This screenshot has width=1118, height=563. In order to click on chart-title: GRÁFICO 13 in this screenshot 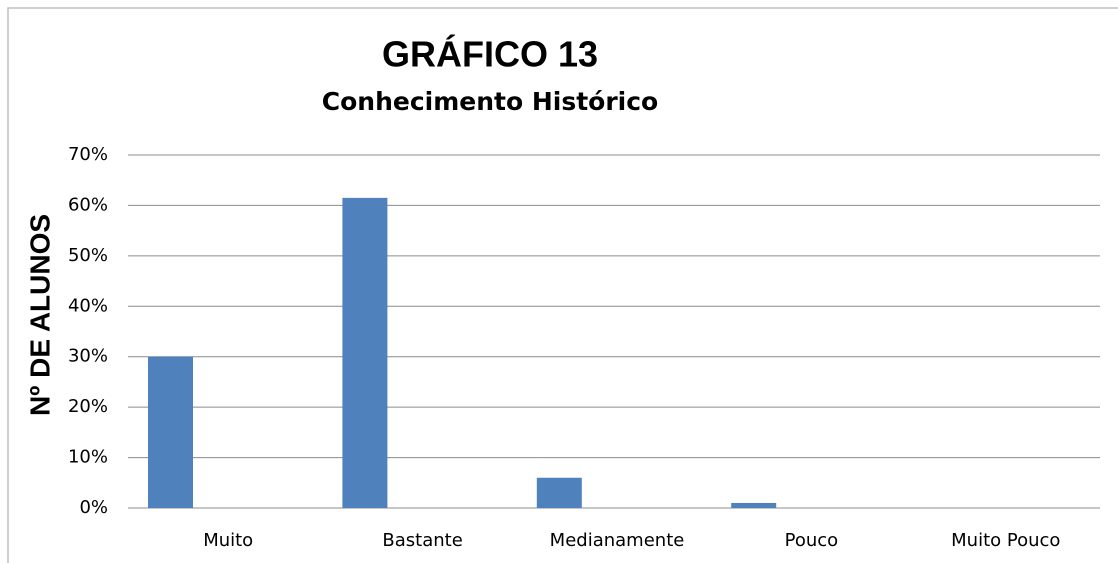, I will do `click(490, 54)`.